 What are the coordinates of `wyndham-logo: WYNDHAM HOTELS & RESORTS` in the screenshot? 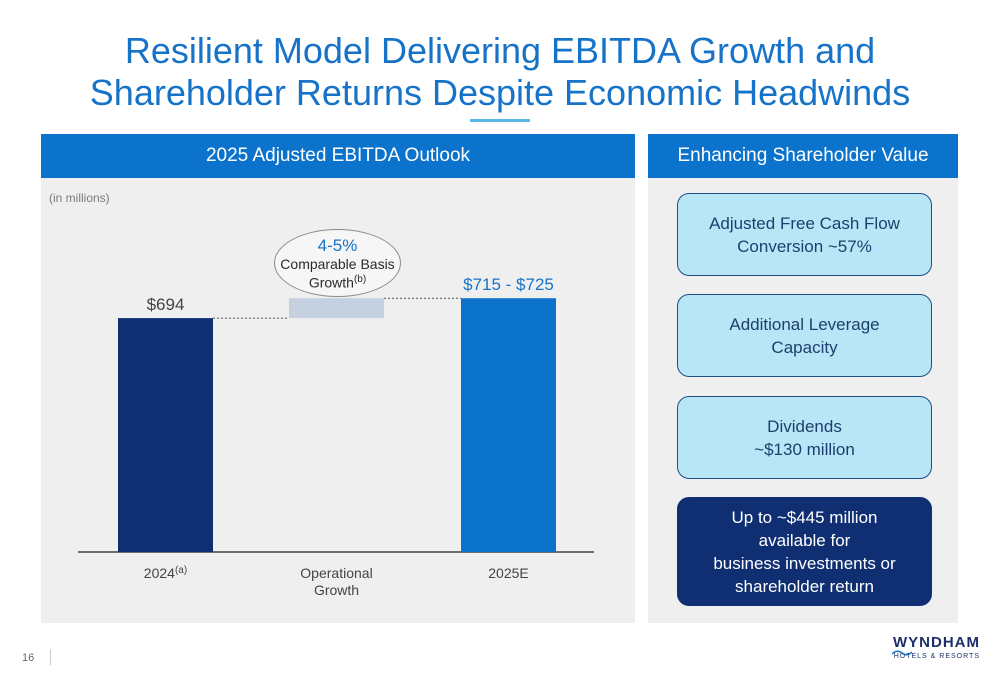 It's located at (930, 655).